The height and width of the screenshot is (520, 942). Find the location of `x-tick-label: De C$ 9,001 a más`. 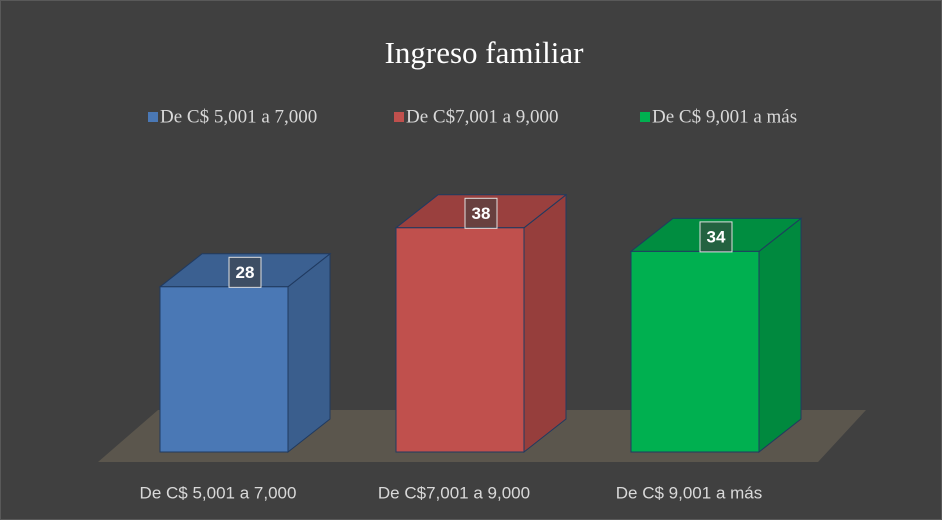

x-tick-label: De C$ 9,001 a más is located at coordinates (689, 492).